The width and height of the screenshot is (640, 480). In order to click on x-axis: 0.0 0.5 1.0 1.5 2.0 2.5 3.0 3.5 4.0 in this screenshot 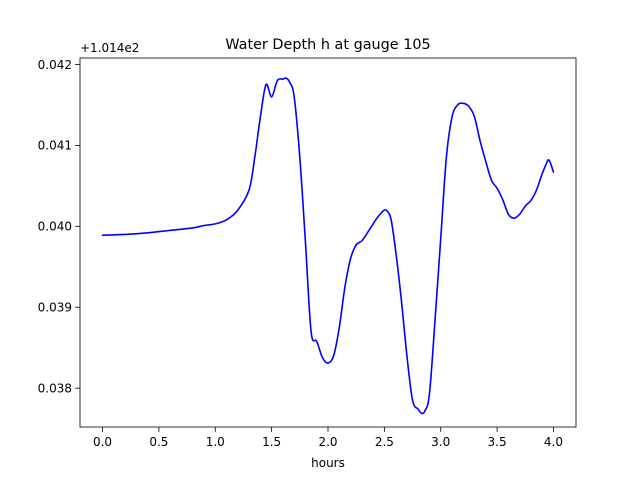, I will do `click(328, 438)`.